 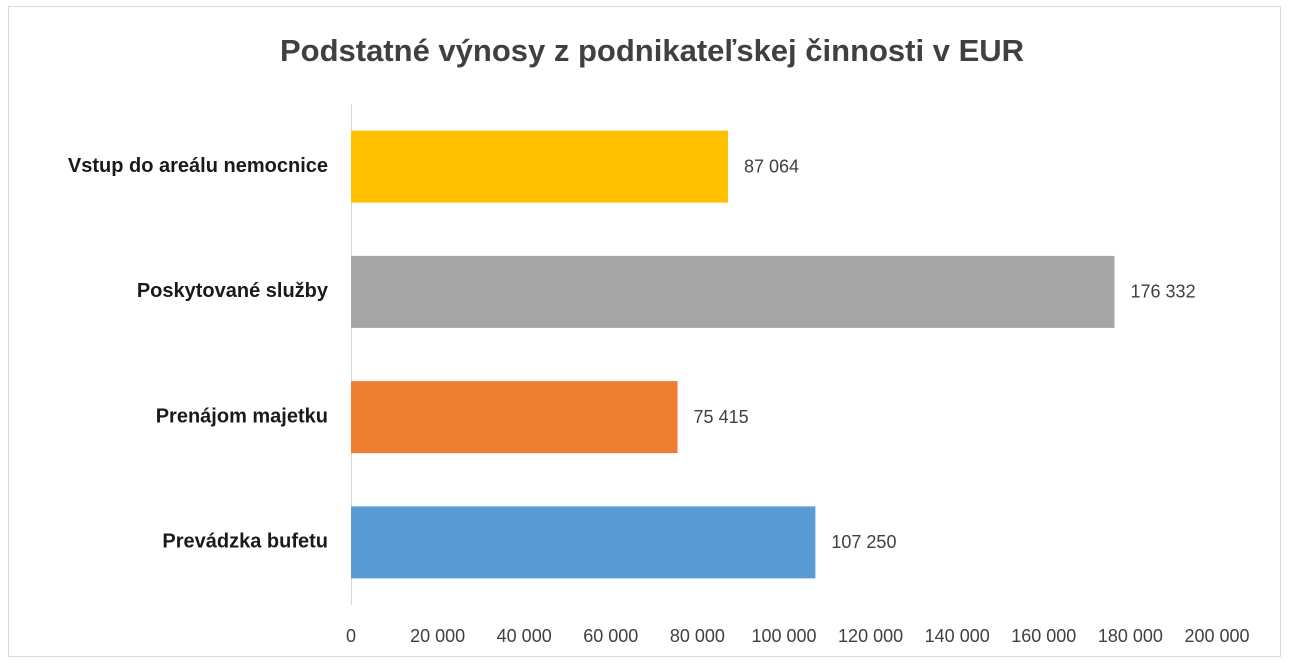 What do you see at coordinates (610, 636) in the screenshot?
I see `x-tick-label: 60 000` at bounding box center [610, 636].